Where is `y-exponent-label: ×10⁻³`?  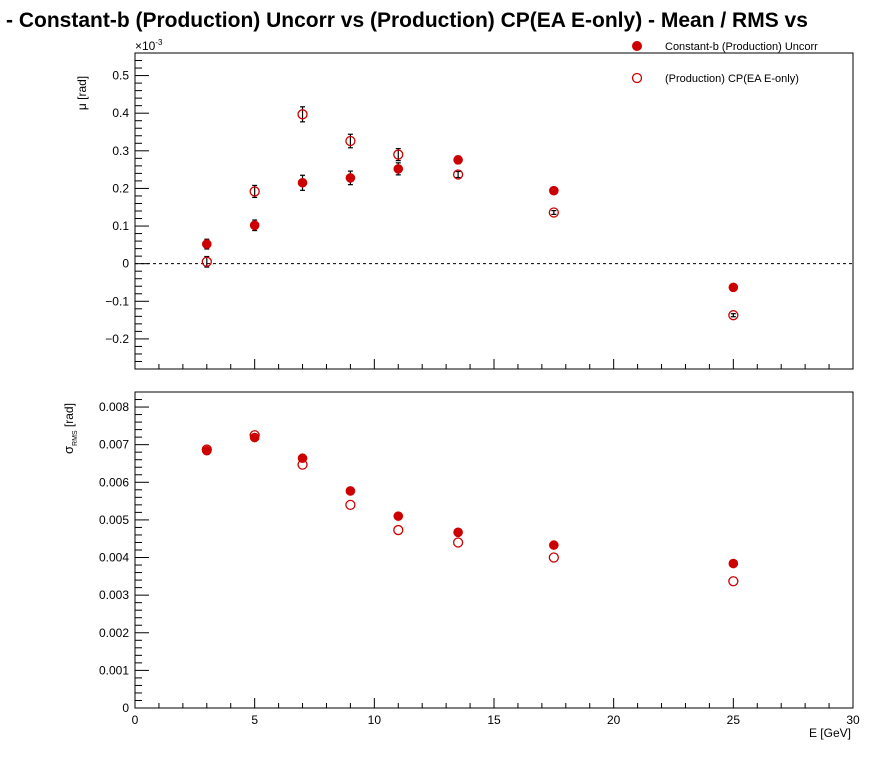
y-exponent-label: ×10⁻³ is located at coordinates (149, 45).